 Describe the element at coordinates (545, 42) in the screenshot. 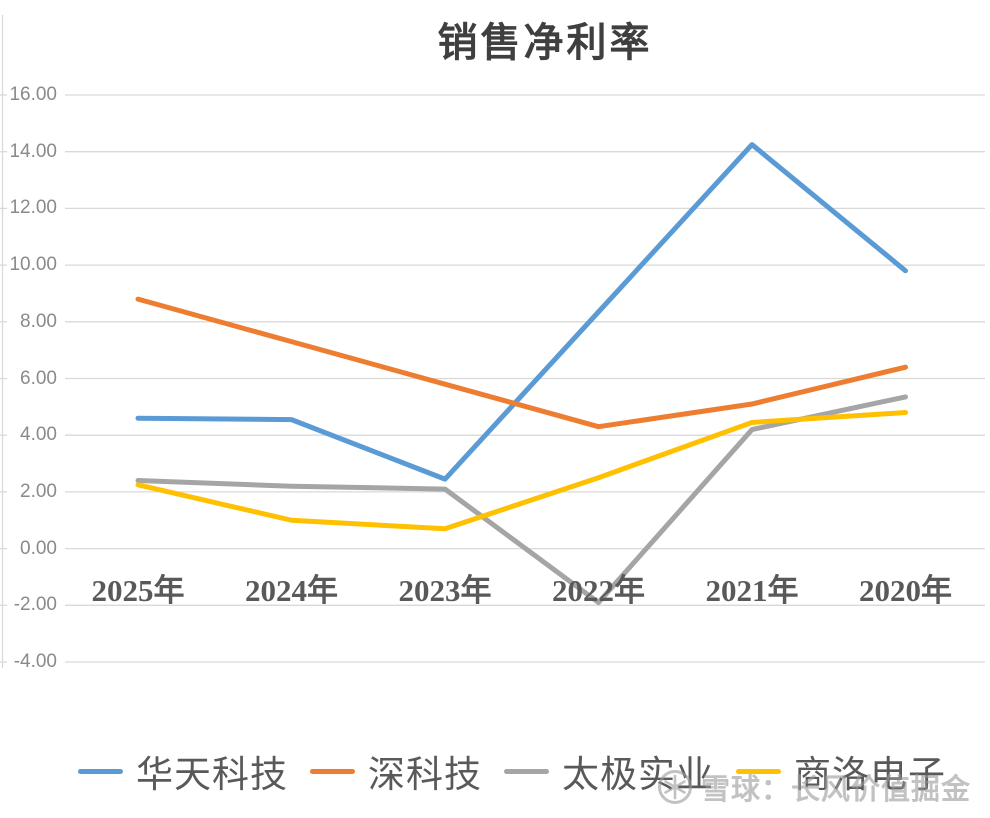

I see `chart-title: 销售净利率` at that location.